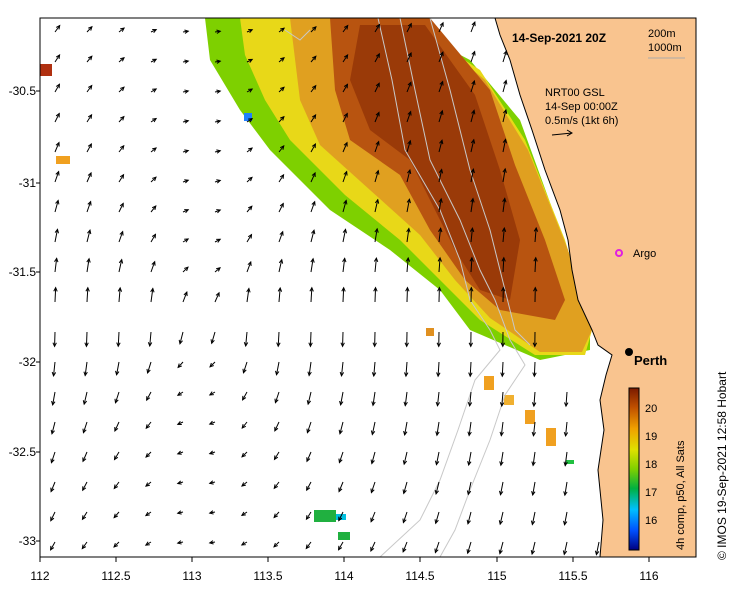 The width and height of the screenshot is (739, 597). Describe the element at coordinates (419, 576) in the screenshot. I see `x-tick-label: 114.5` at that location.